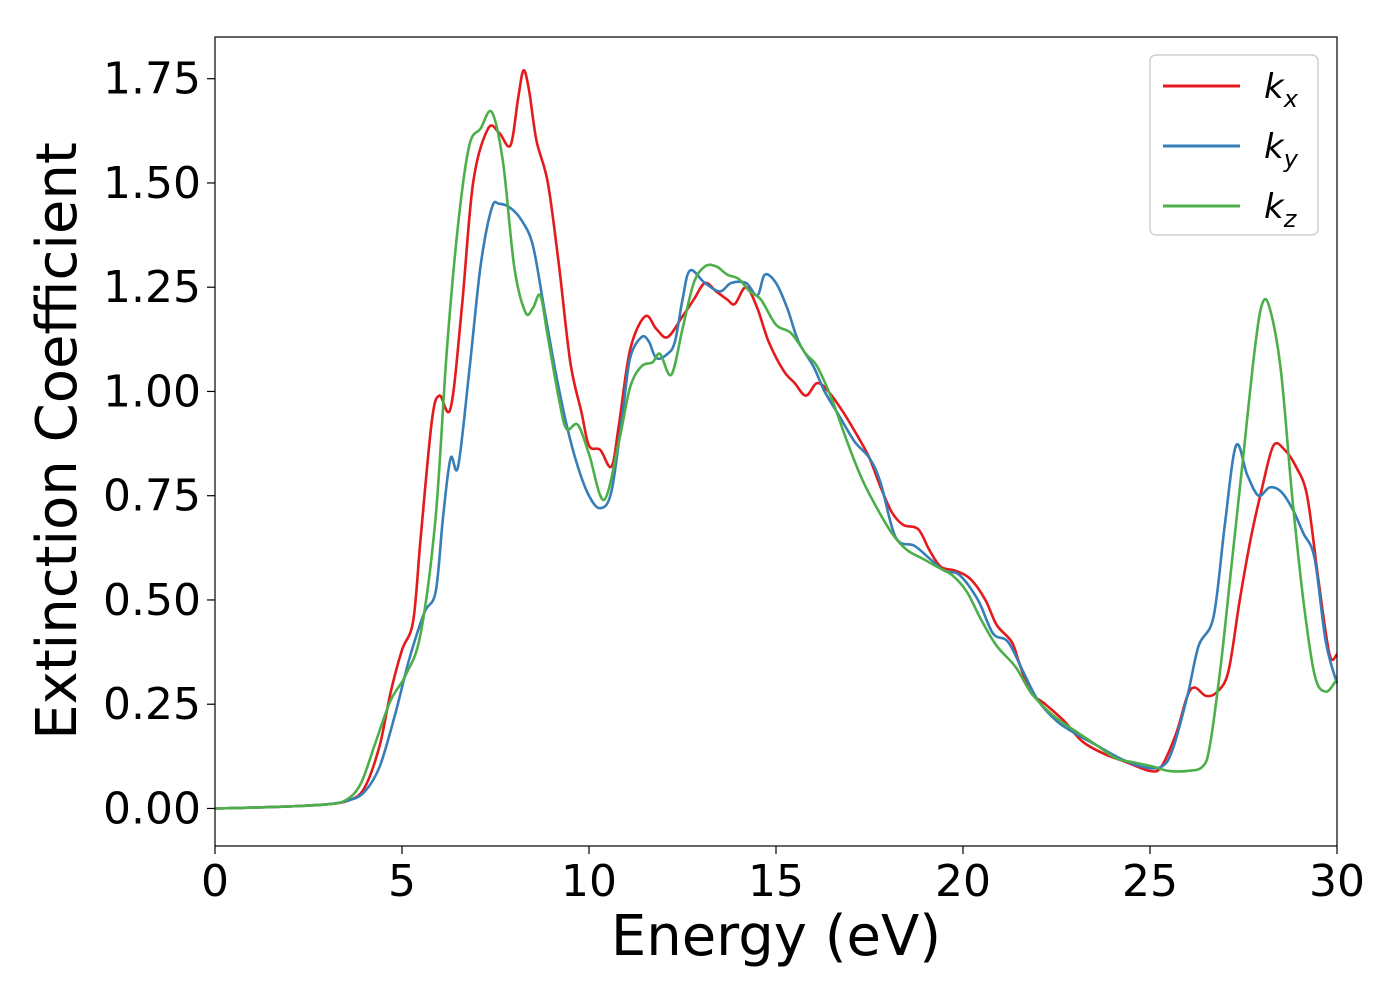  What do you see at coordinates (152, 704) in the screenshot?
I see `y-tick-label: 0.25` at bounding box center [152, 704].